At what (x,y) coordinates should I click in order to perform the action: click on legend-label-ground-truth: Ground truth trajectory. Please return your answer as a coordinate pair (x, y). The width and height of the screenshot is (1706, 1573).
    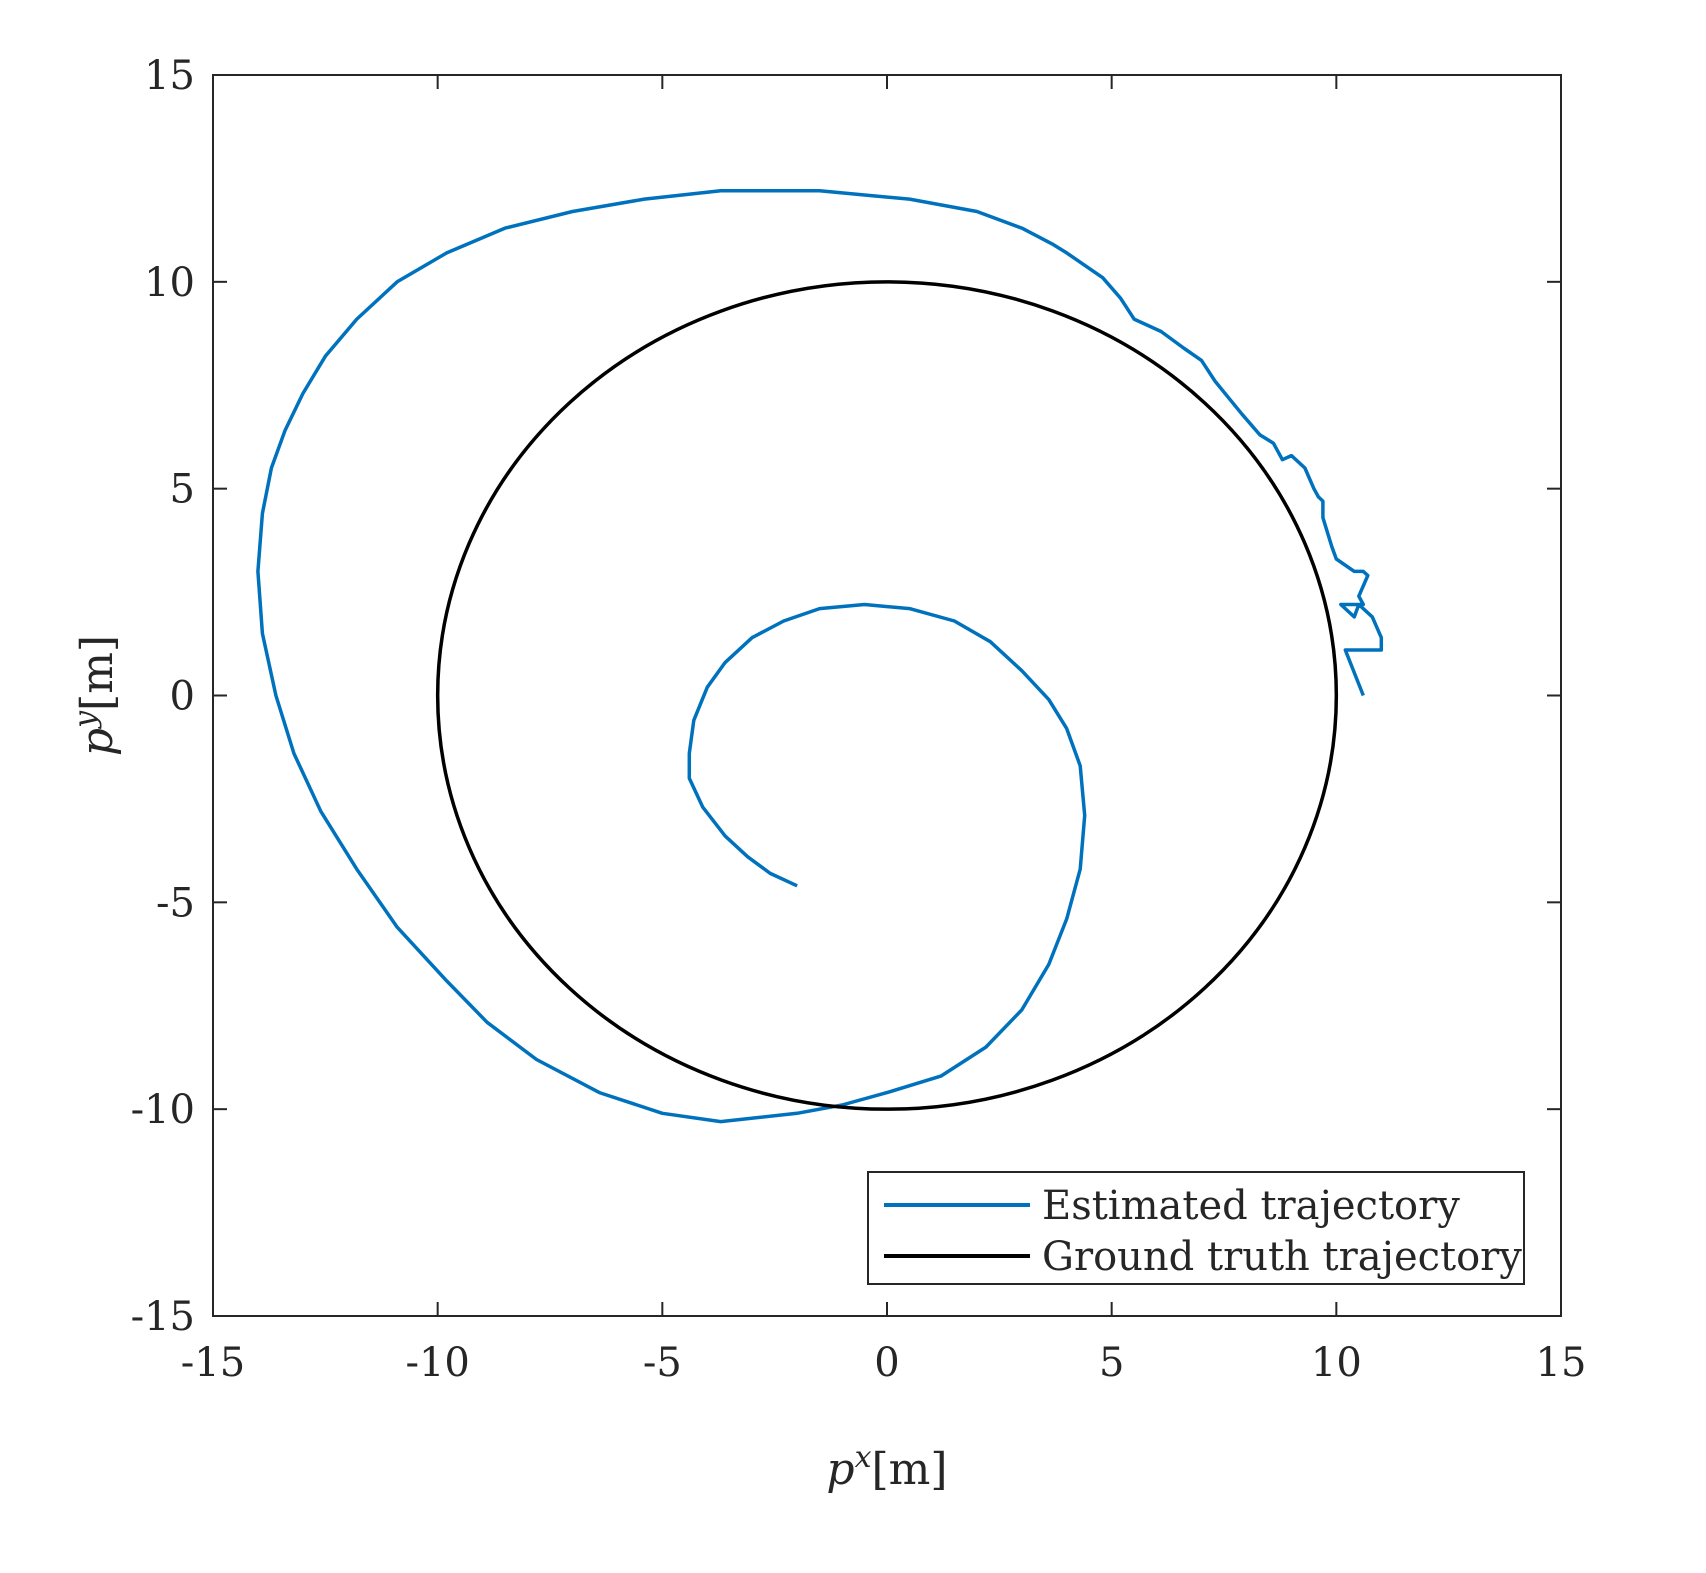
    Looking at the image, I should click on (1282, 1257).